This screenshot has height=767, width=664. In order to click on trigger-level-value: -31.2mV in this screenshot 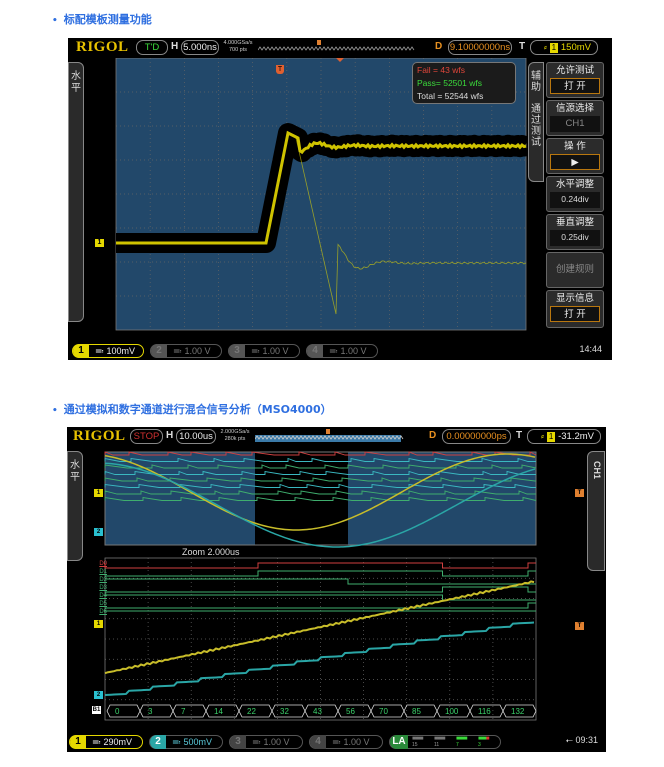, I will do `click(576, 436)`.